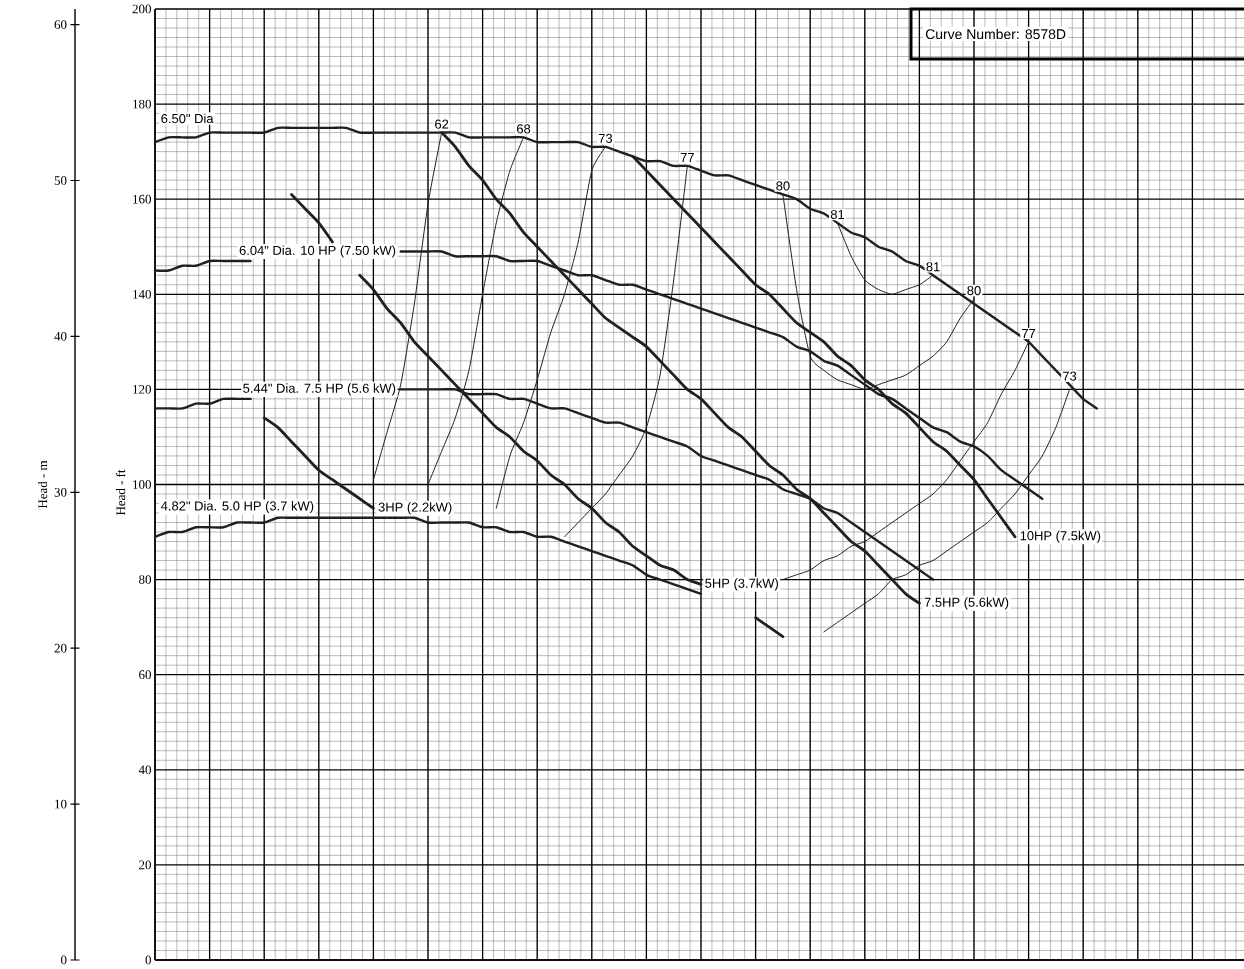 The image size is (1244, 969). Describe the element at coordinates (120, 492) in the screenshot. I see `y-axis-title: Head - ft` at that location.